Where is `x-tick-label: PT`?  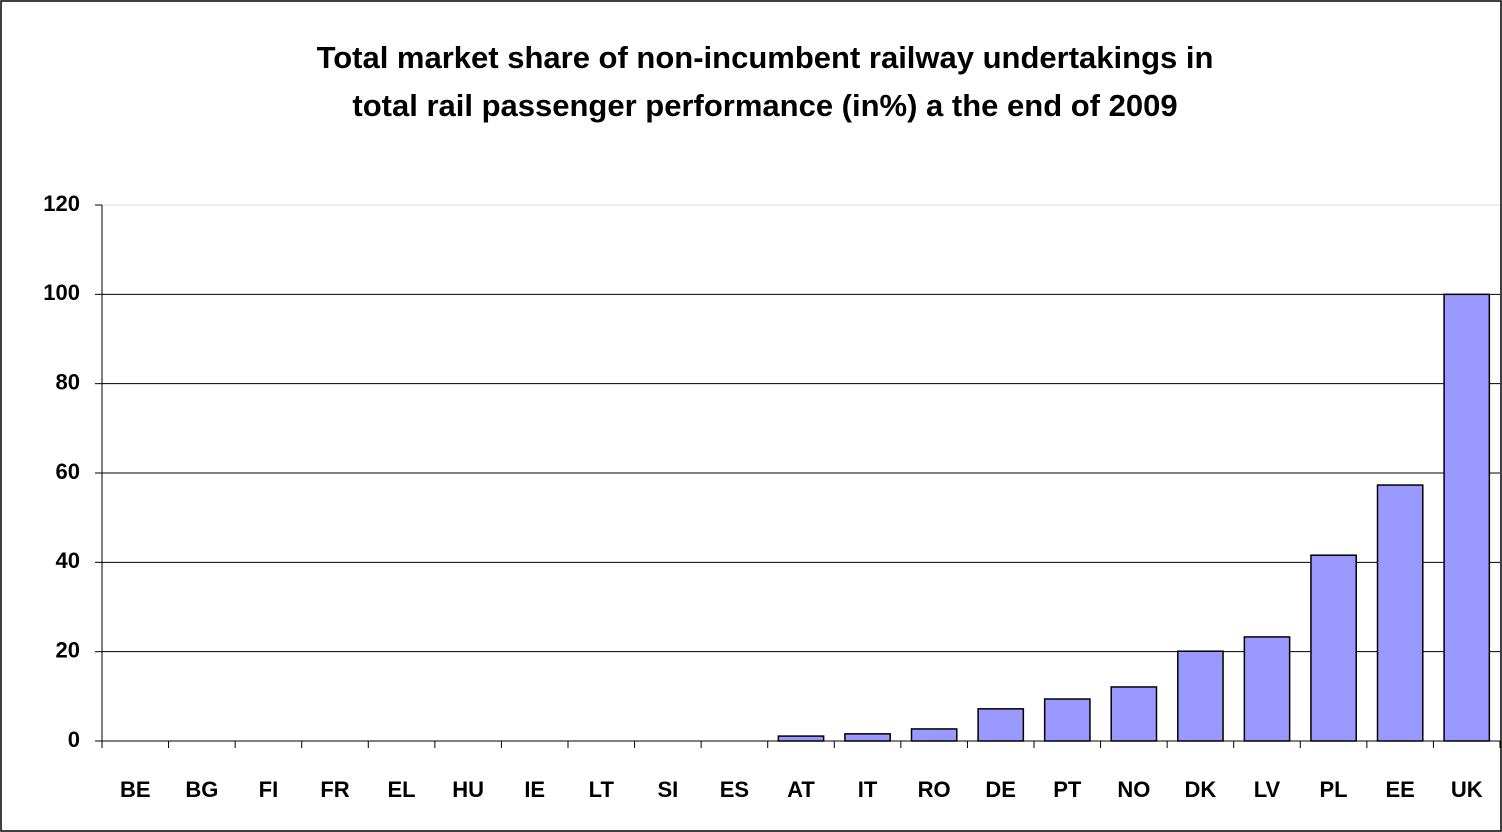
x-tick-label: PT is located at coordinates (1067, 789).